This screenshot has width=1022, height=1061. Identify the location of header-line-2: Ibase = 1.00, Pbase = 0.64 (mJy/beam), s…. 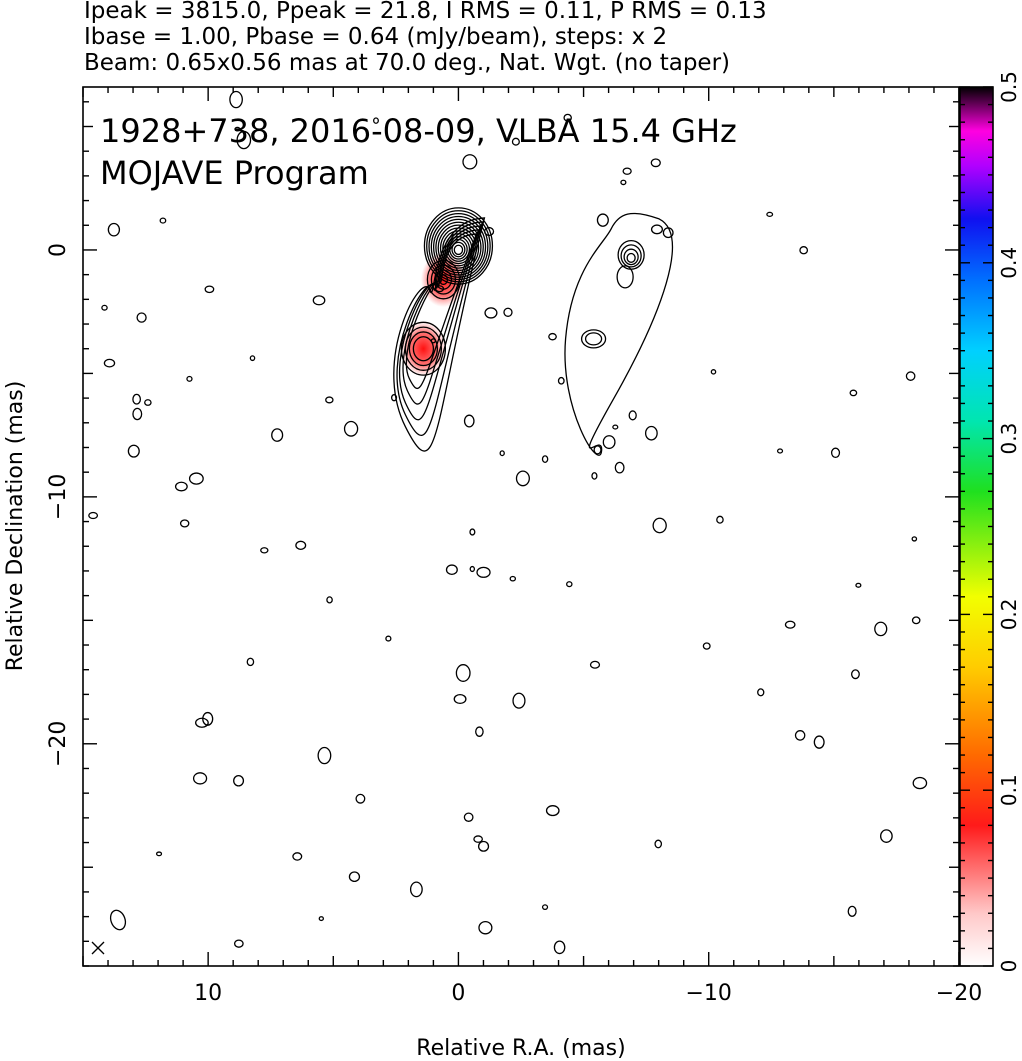
(376, 37).